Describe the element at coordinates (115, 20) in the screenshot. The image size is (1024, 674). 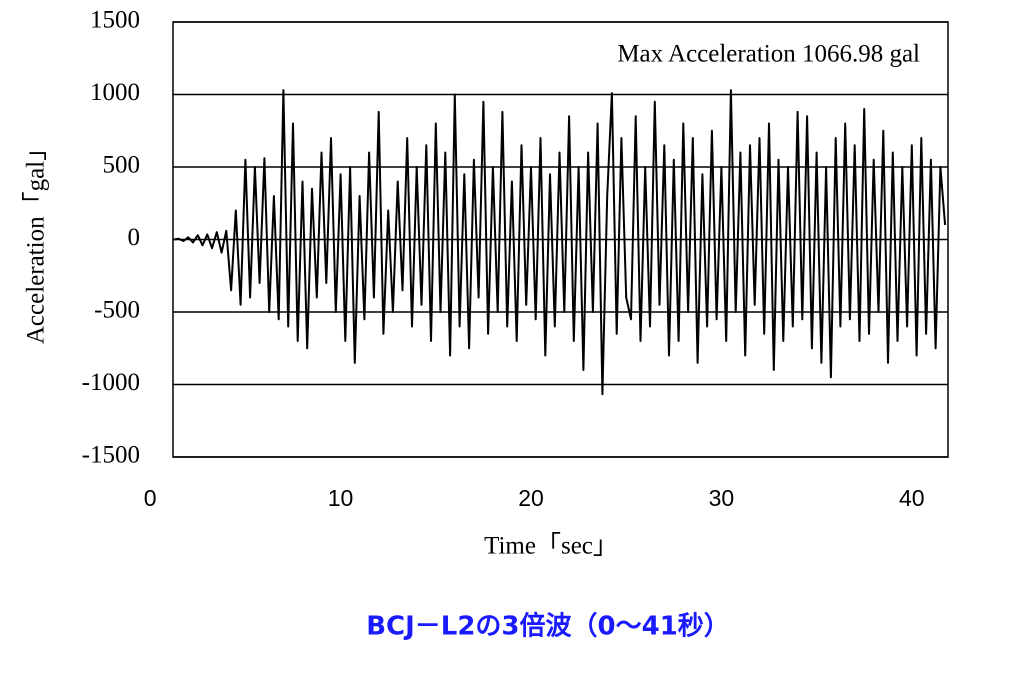
I see `y-tick-label: 1500` at that location.